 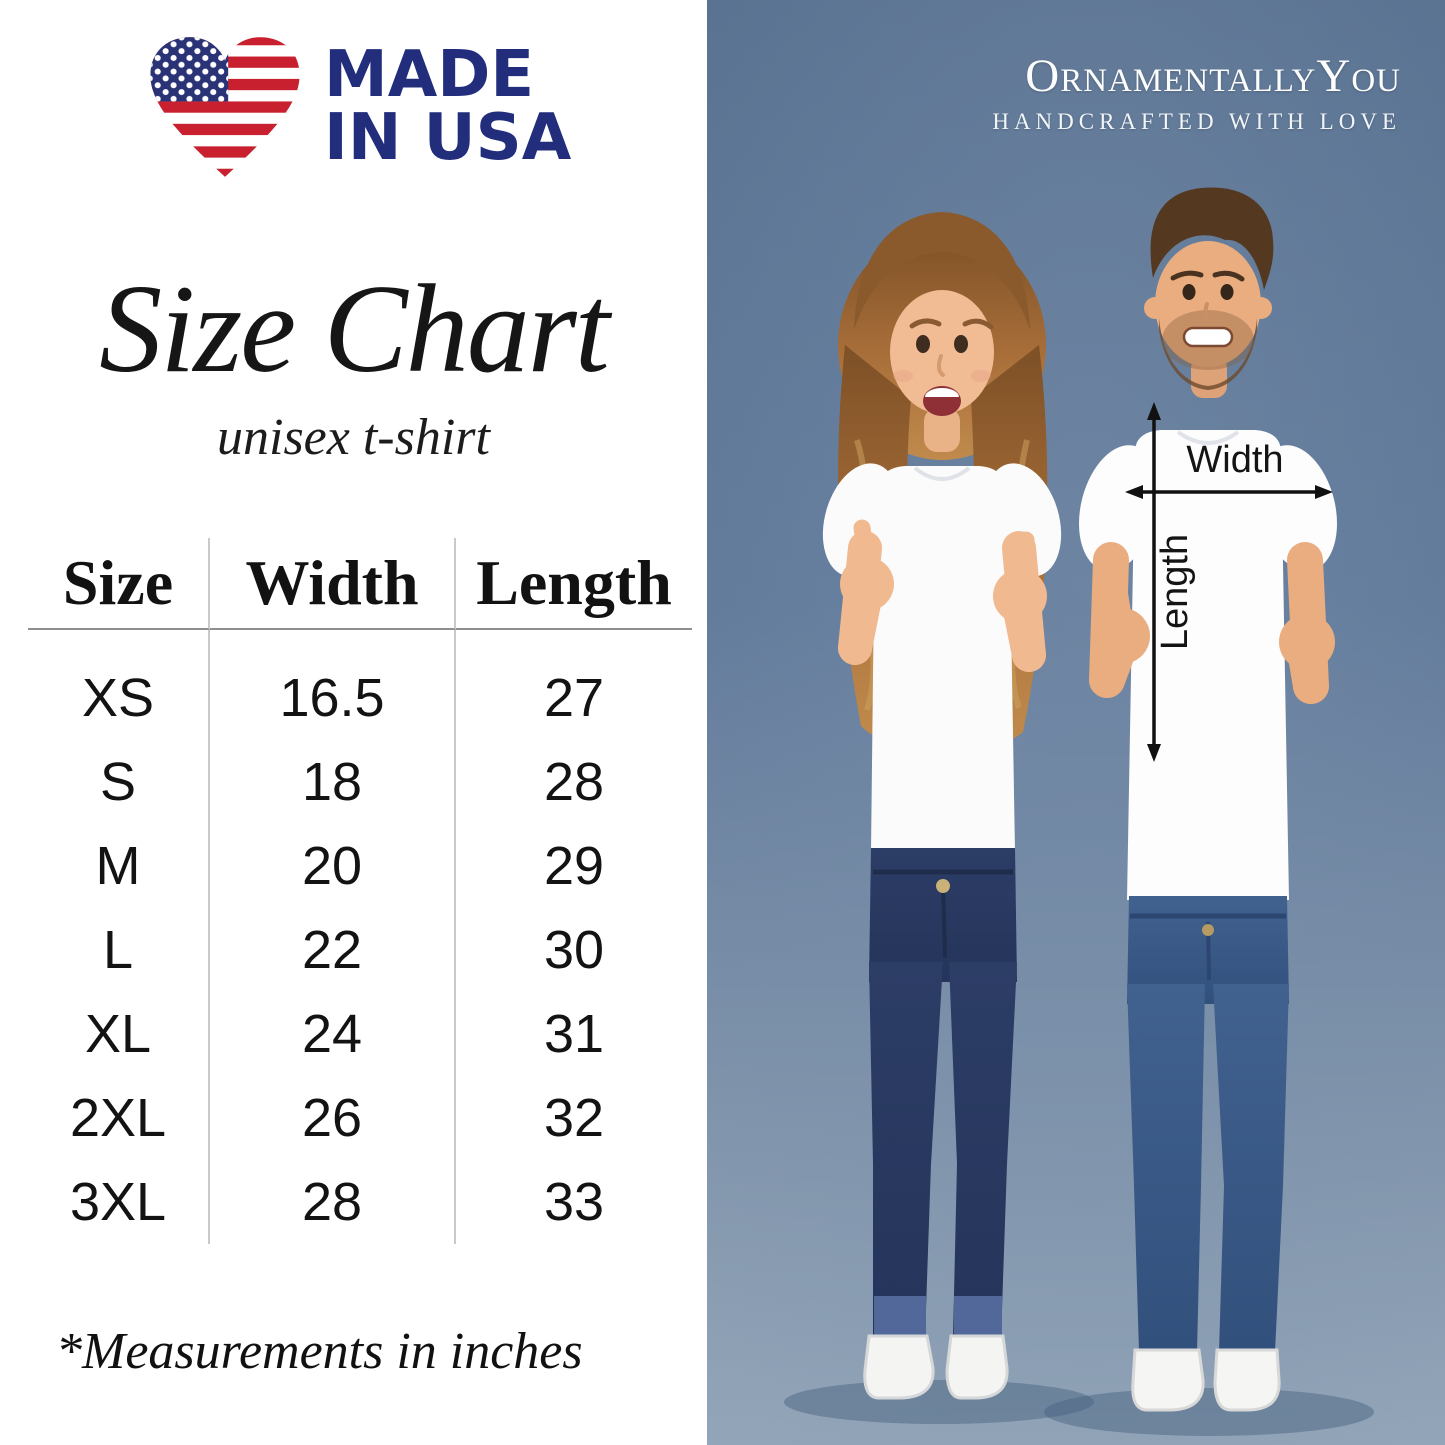 I want to click on man-thumbs-up, so click(x=1212, y=623).